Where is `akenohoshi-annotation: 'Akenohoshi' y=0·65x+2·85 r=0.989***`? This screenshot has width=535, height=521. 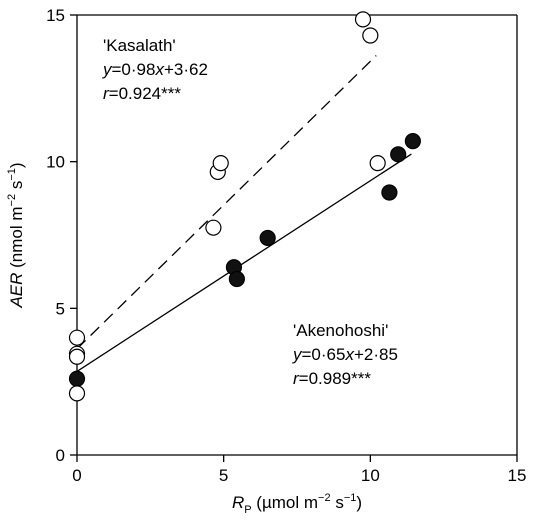
akenohoshi-annotation: 'Akenohoshi' y=0·65x+2·85 r=0.989*** is located at coordinates (345, 354).